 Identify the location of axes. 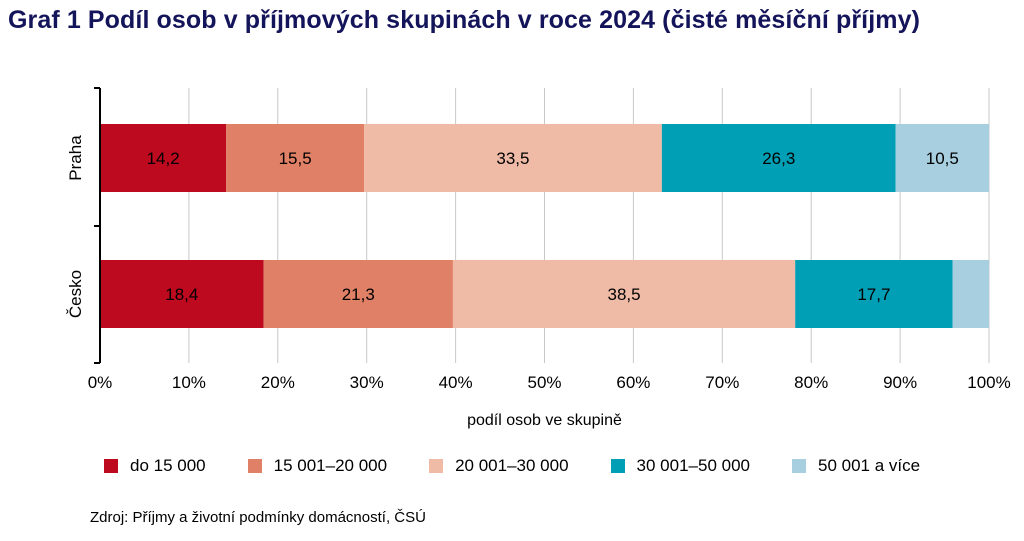
(97, 225).